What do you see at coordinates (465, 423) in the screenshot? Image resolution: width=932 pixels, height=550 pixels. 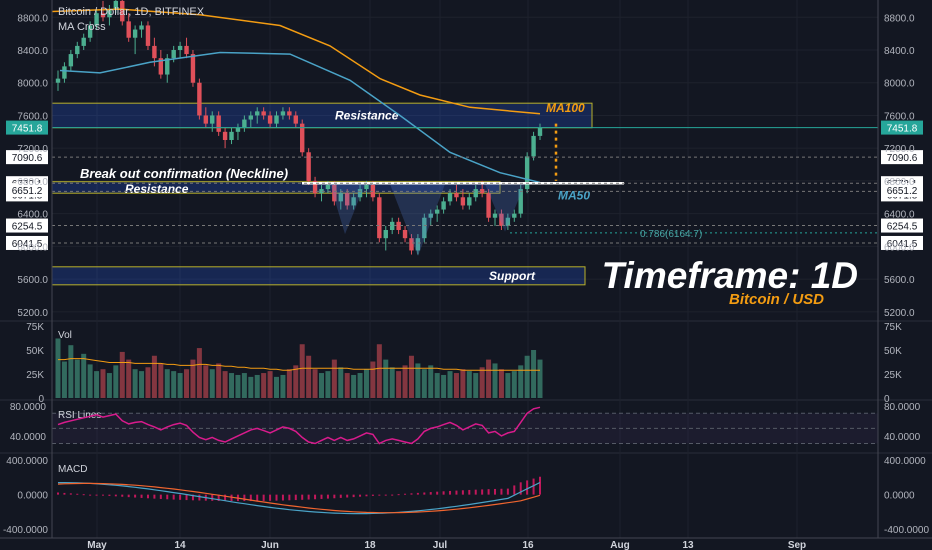 I see `rsi-pane: 80.0000 80.0000 40.0000 40.0000 RSI Lines` at bounding box center [465, 423].